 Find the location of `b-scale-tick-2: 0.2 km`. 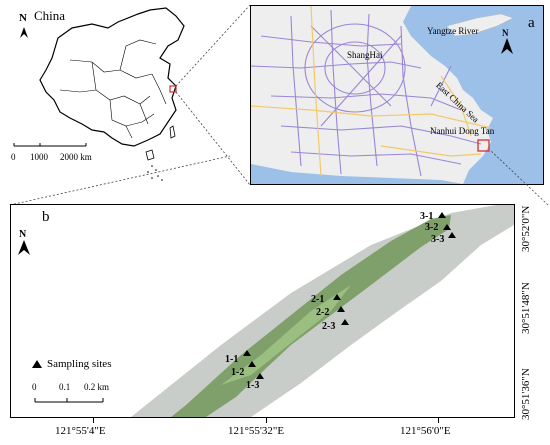

b-scale-tick-2: 0.2 km is located at coordinates (97, 387).